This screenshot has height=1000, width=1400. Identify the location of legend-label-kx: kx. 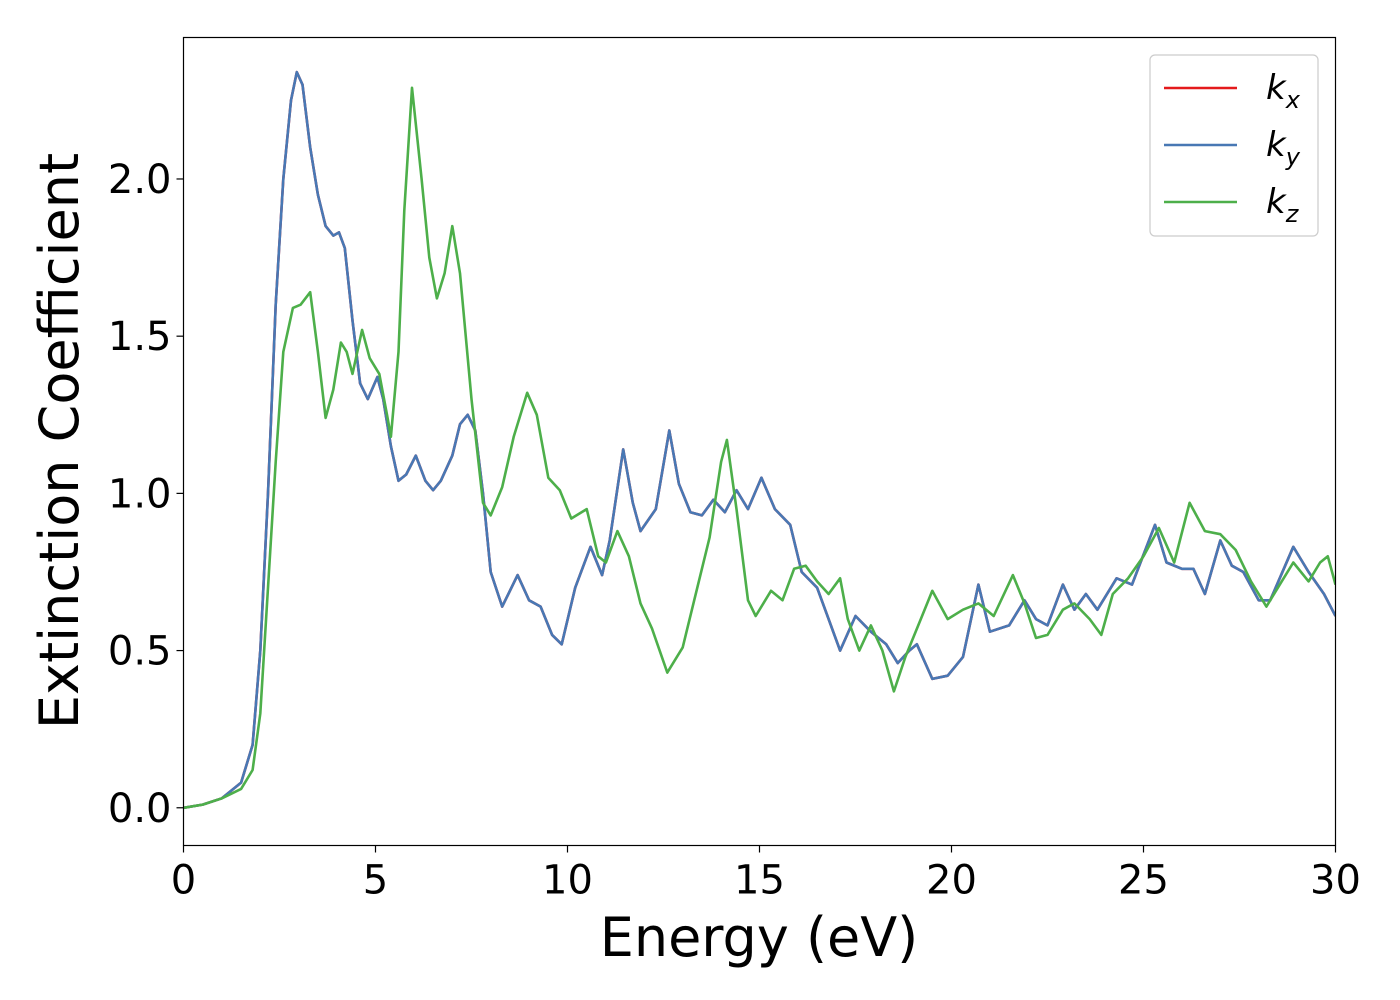
(1283, 91).